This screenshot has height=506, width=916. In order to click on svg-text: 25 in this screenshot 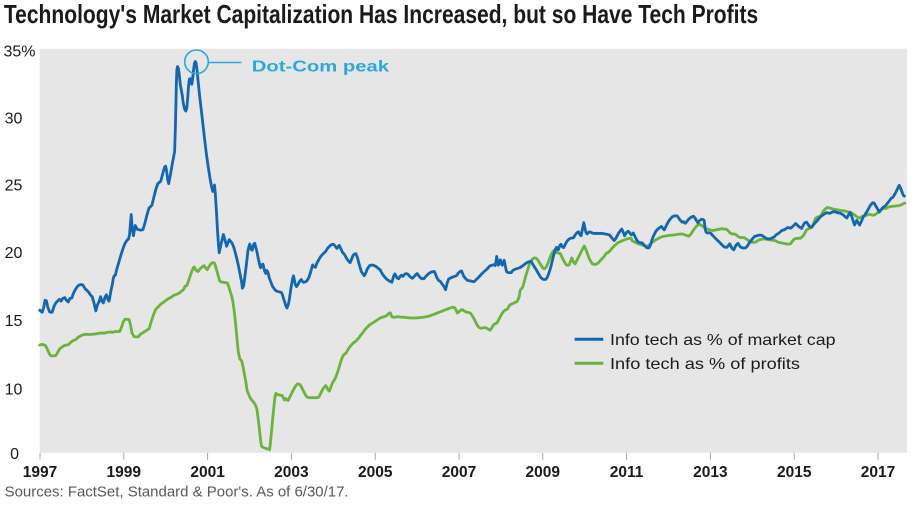, I will do `click(14, 185)`.